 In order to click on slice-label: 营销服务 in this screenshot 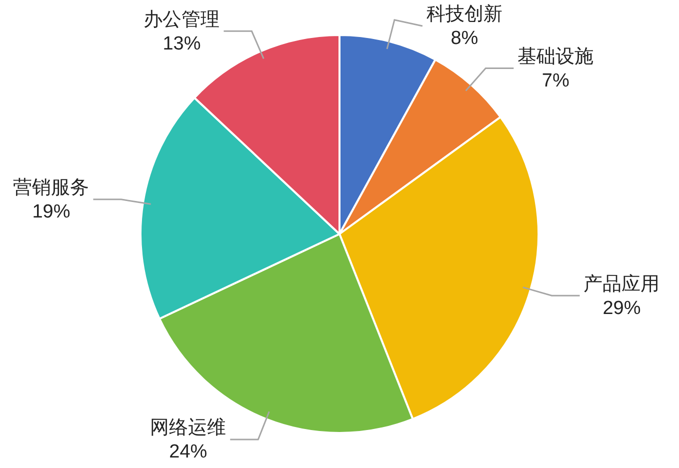, I will do `click(51, 188)`.